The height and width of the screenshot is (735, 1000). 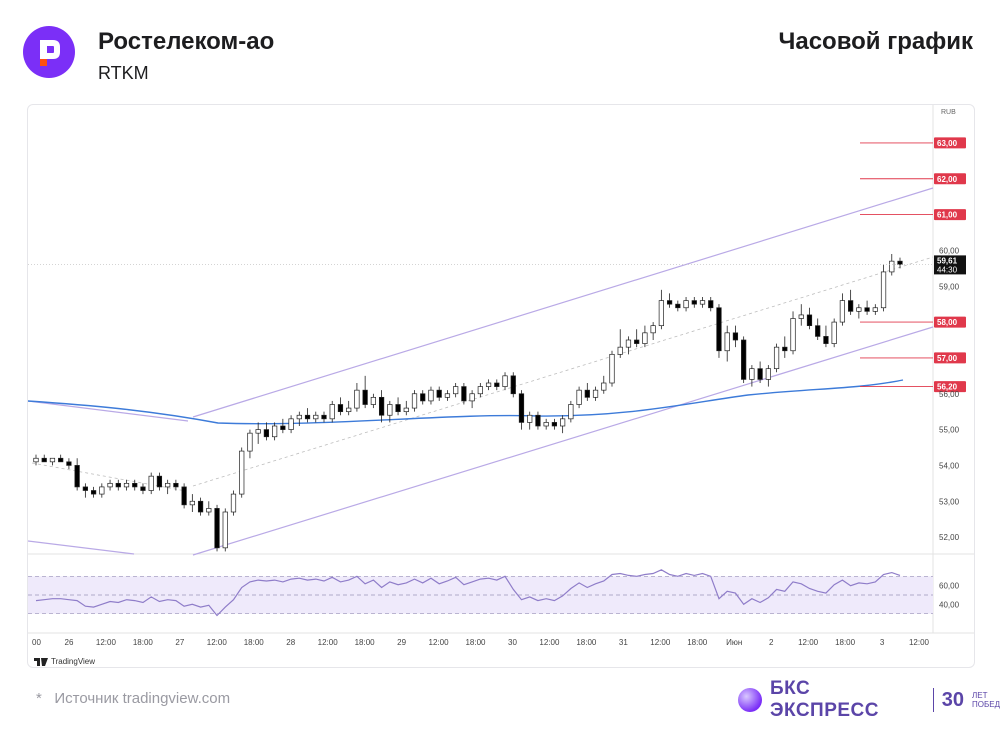 I want to click on time-tick-label: 29, so click(x=401, y=642).